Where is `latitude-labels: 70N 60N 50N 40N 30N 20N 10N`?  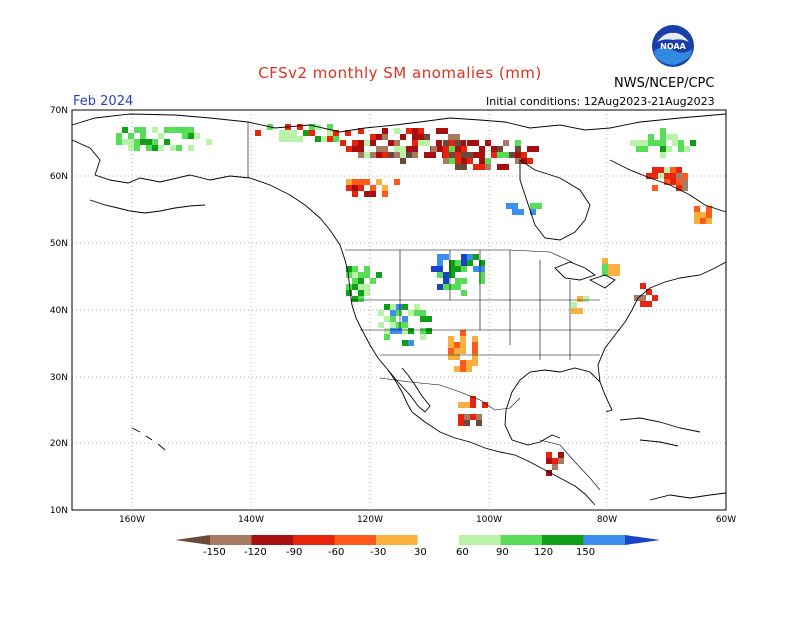
latitude-labels: 70N 60N 50N 40N 30N 20N 10N is located at coordinates (59, 311).